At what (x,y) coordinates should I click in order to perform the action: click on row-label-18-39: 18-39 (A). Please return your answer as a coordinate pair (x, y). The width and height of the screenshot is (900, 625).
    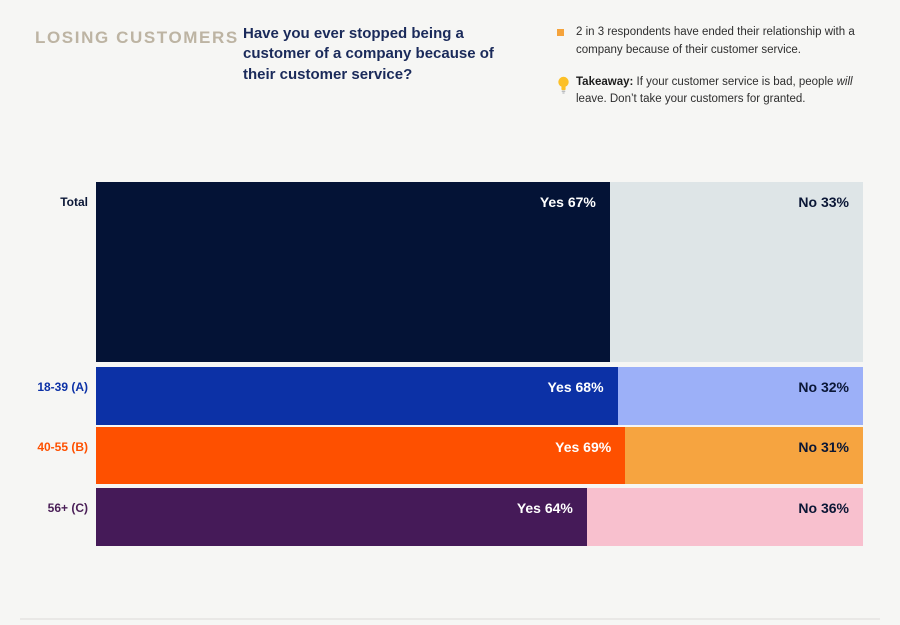
    Looking at the image, I should click on (62, 387).